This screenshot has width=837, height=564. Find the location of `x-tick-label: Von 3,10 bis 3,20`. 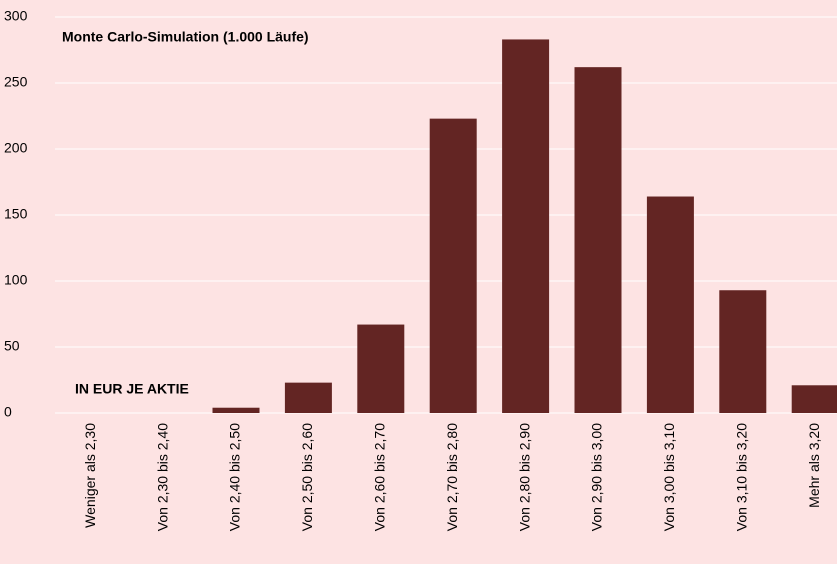

x-tick-label: Von 3,10 bis 3,20 is located at coordinates (742, 477).